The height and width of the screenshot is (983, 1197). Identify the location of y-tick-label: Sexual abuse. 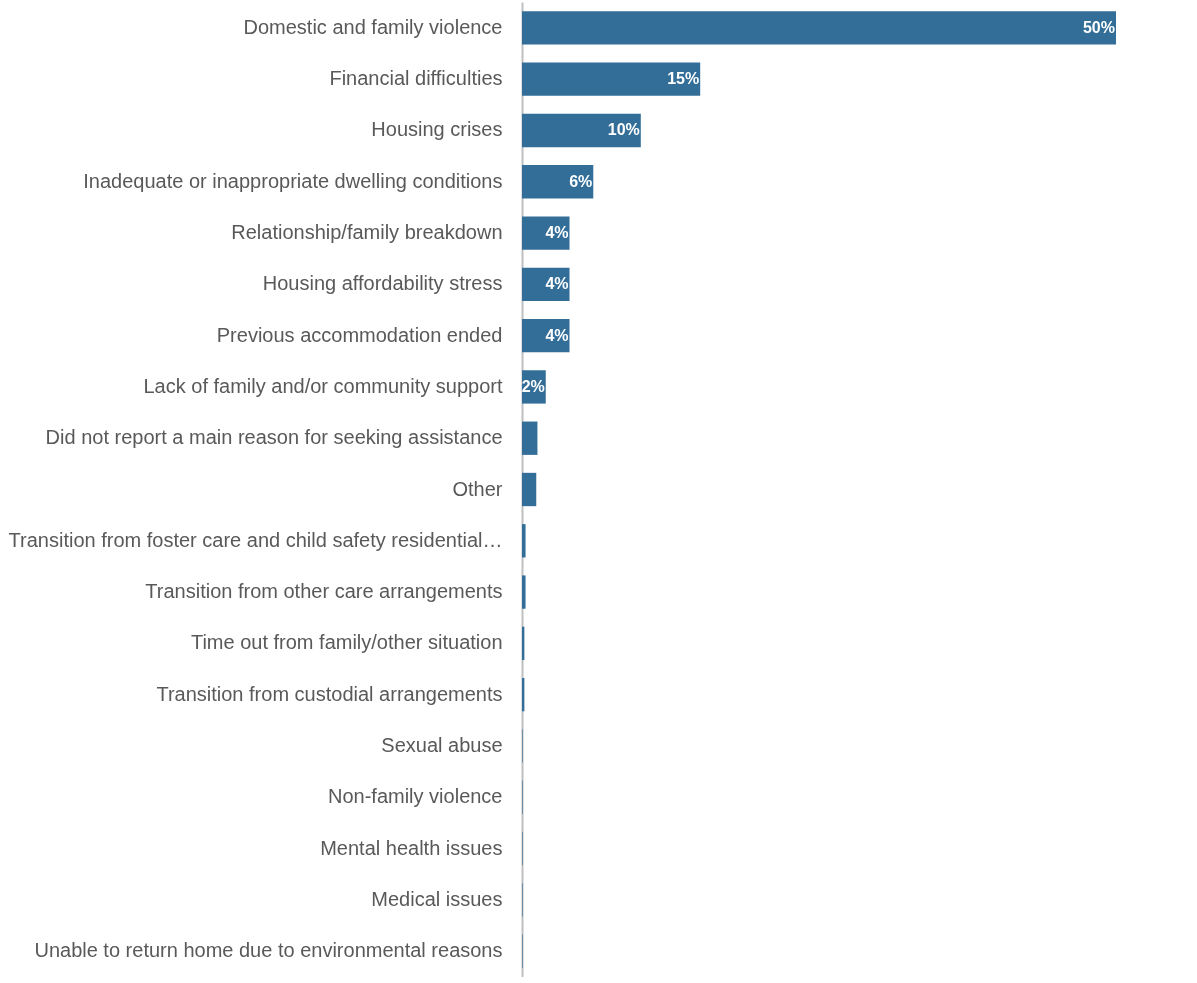
(442, 744).